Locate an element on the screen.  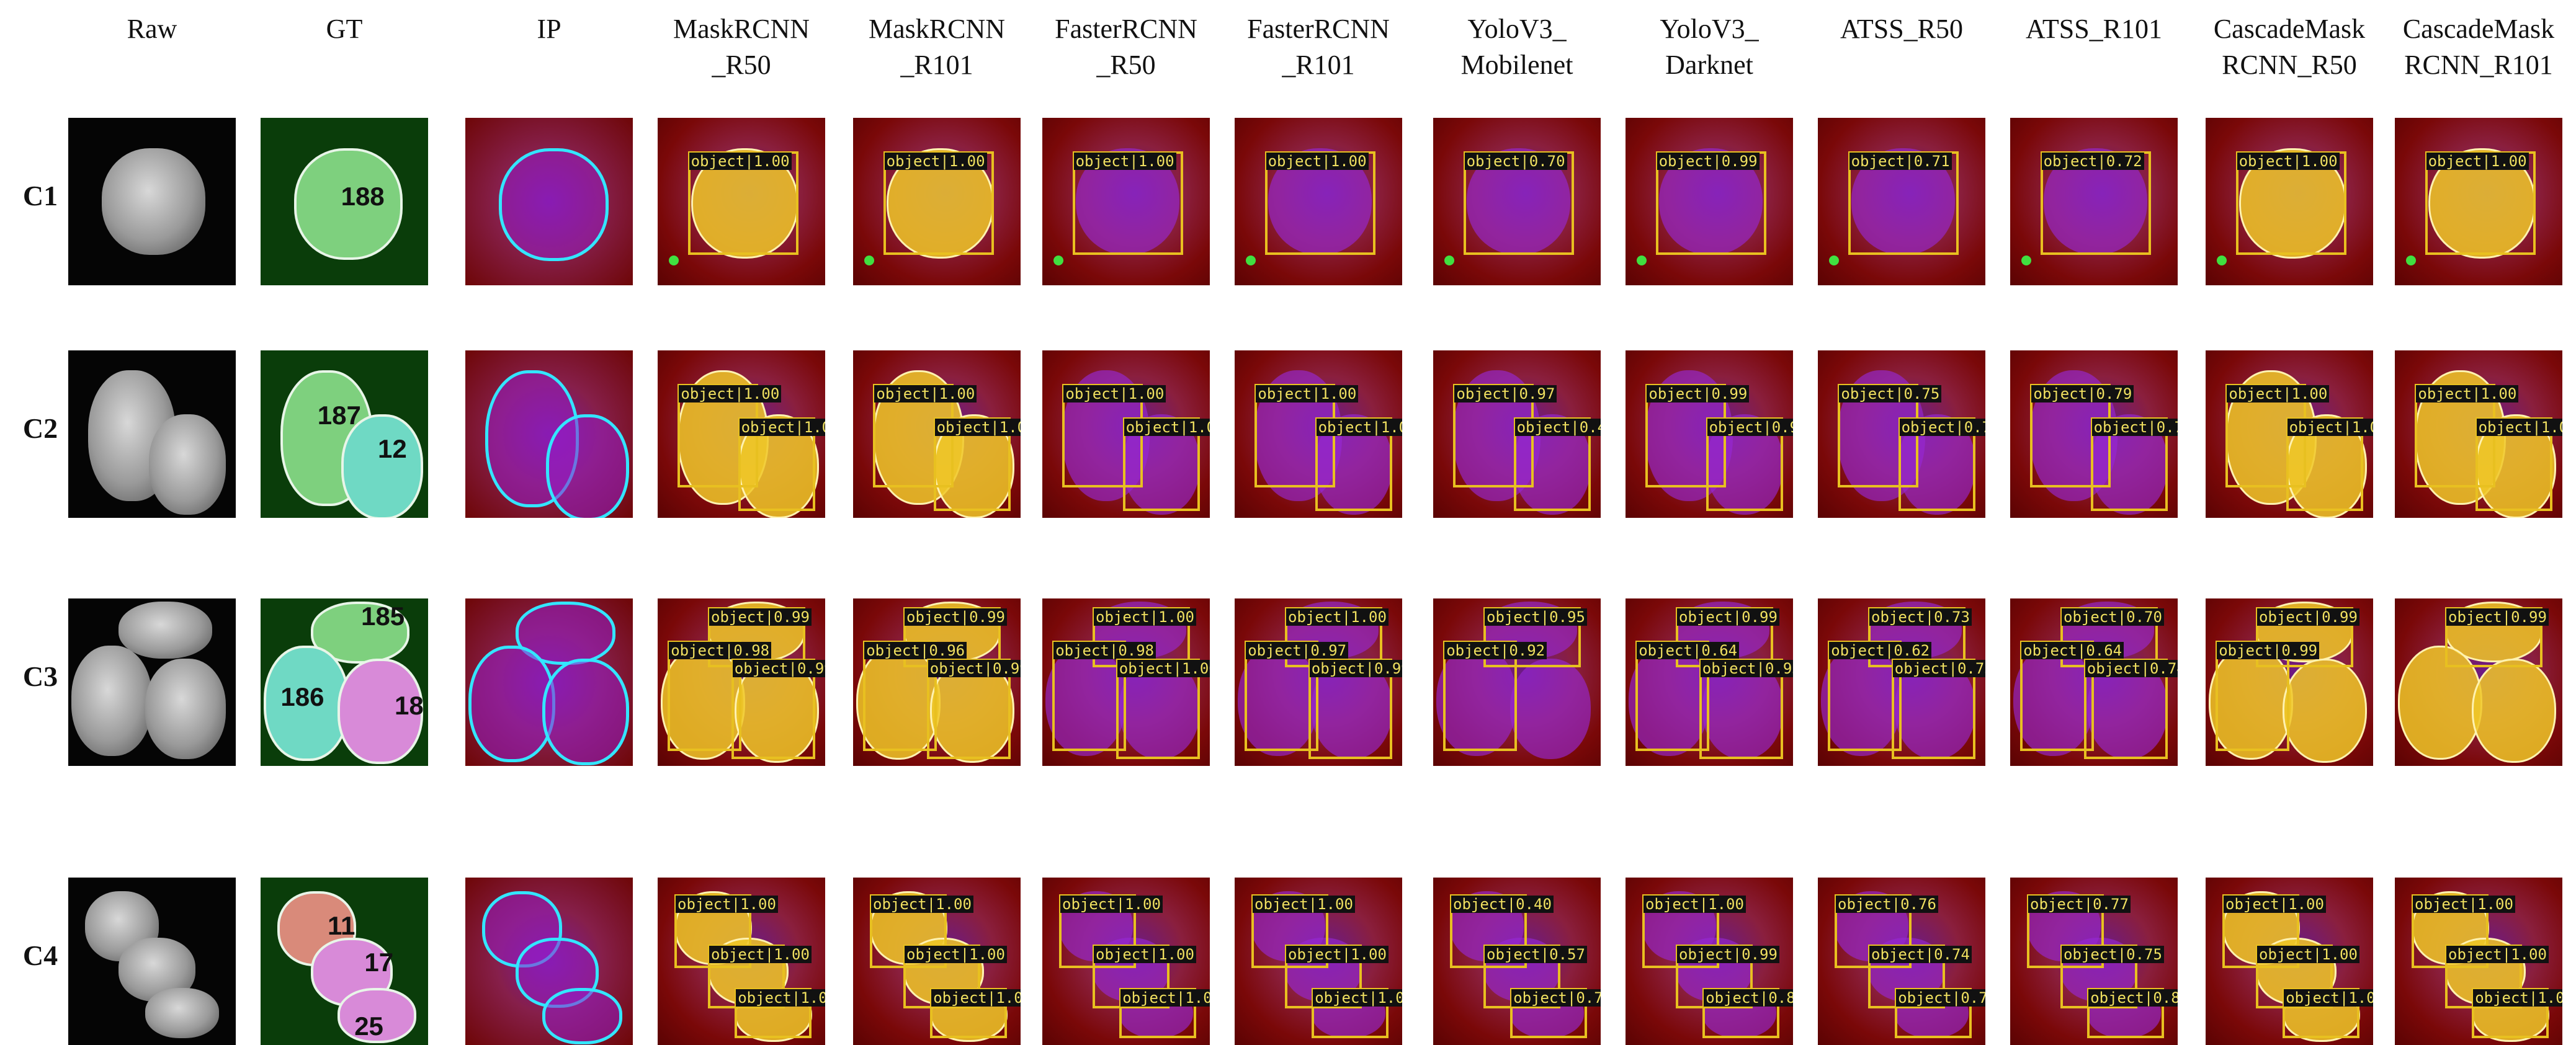
detection-score-label: object|0.93 is located at coordinates (1746, 669).